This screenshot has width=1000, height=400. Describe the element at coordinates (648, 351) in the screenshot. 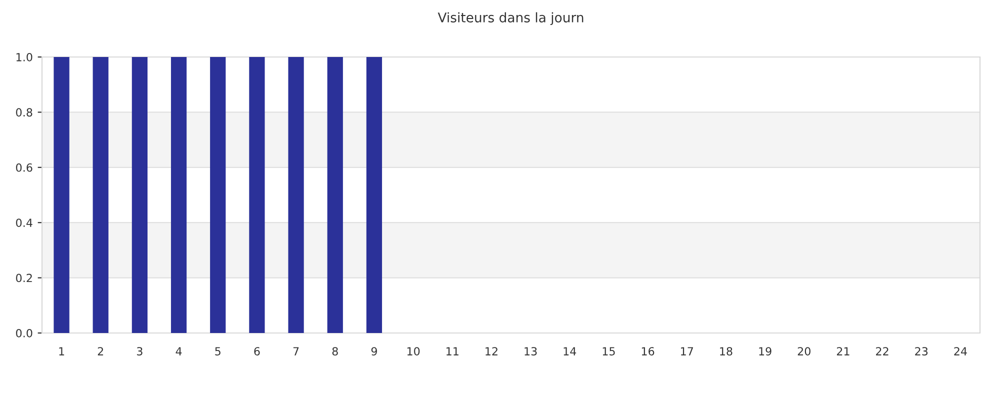

I see `x-tick-label: 16` at that location.